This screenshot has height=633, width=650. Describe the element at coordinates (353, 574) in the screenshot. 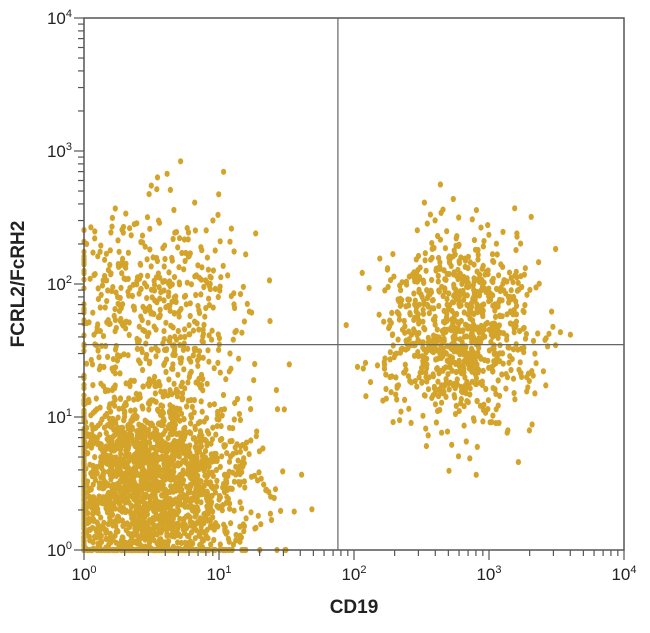

I see `x-tick-label: 102` at that location.